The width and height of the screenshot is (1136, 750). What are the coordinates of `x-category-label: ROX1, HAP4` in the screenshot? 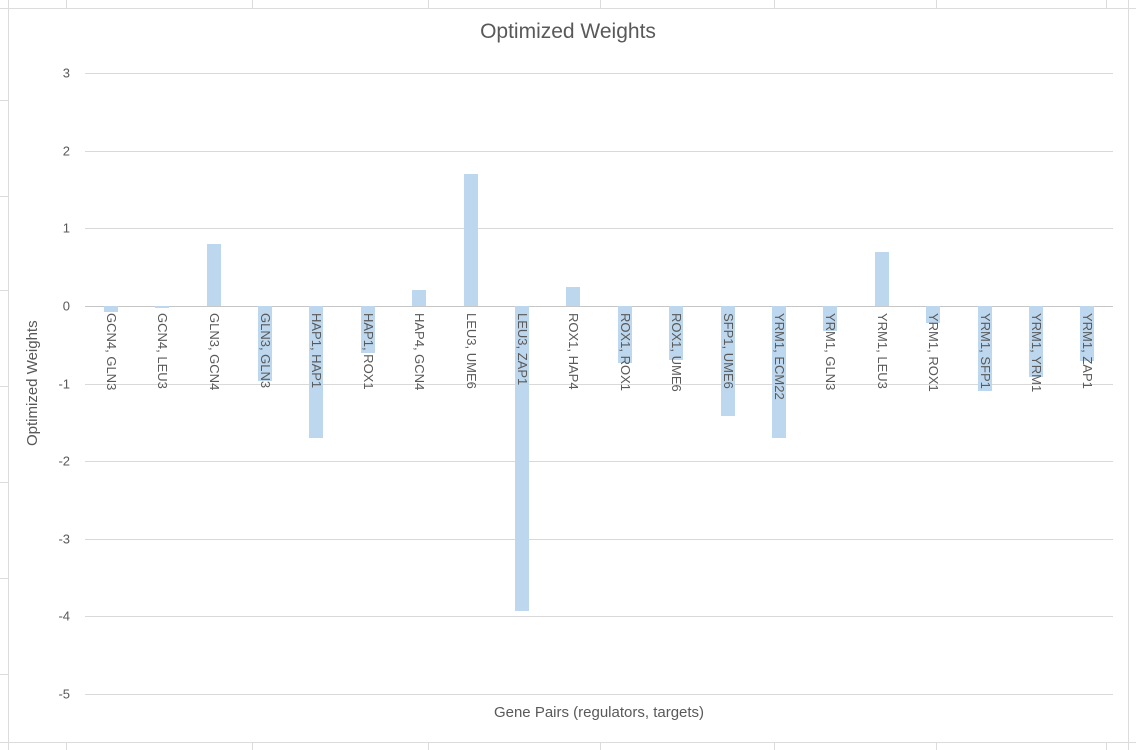 It's located at (573, 351).